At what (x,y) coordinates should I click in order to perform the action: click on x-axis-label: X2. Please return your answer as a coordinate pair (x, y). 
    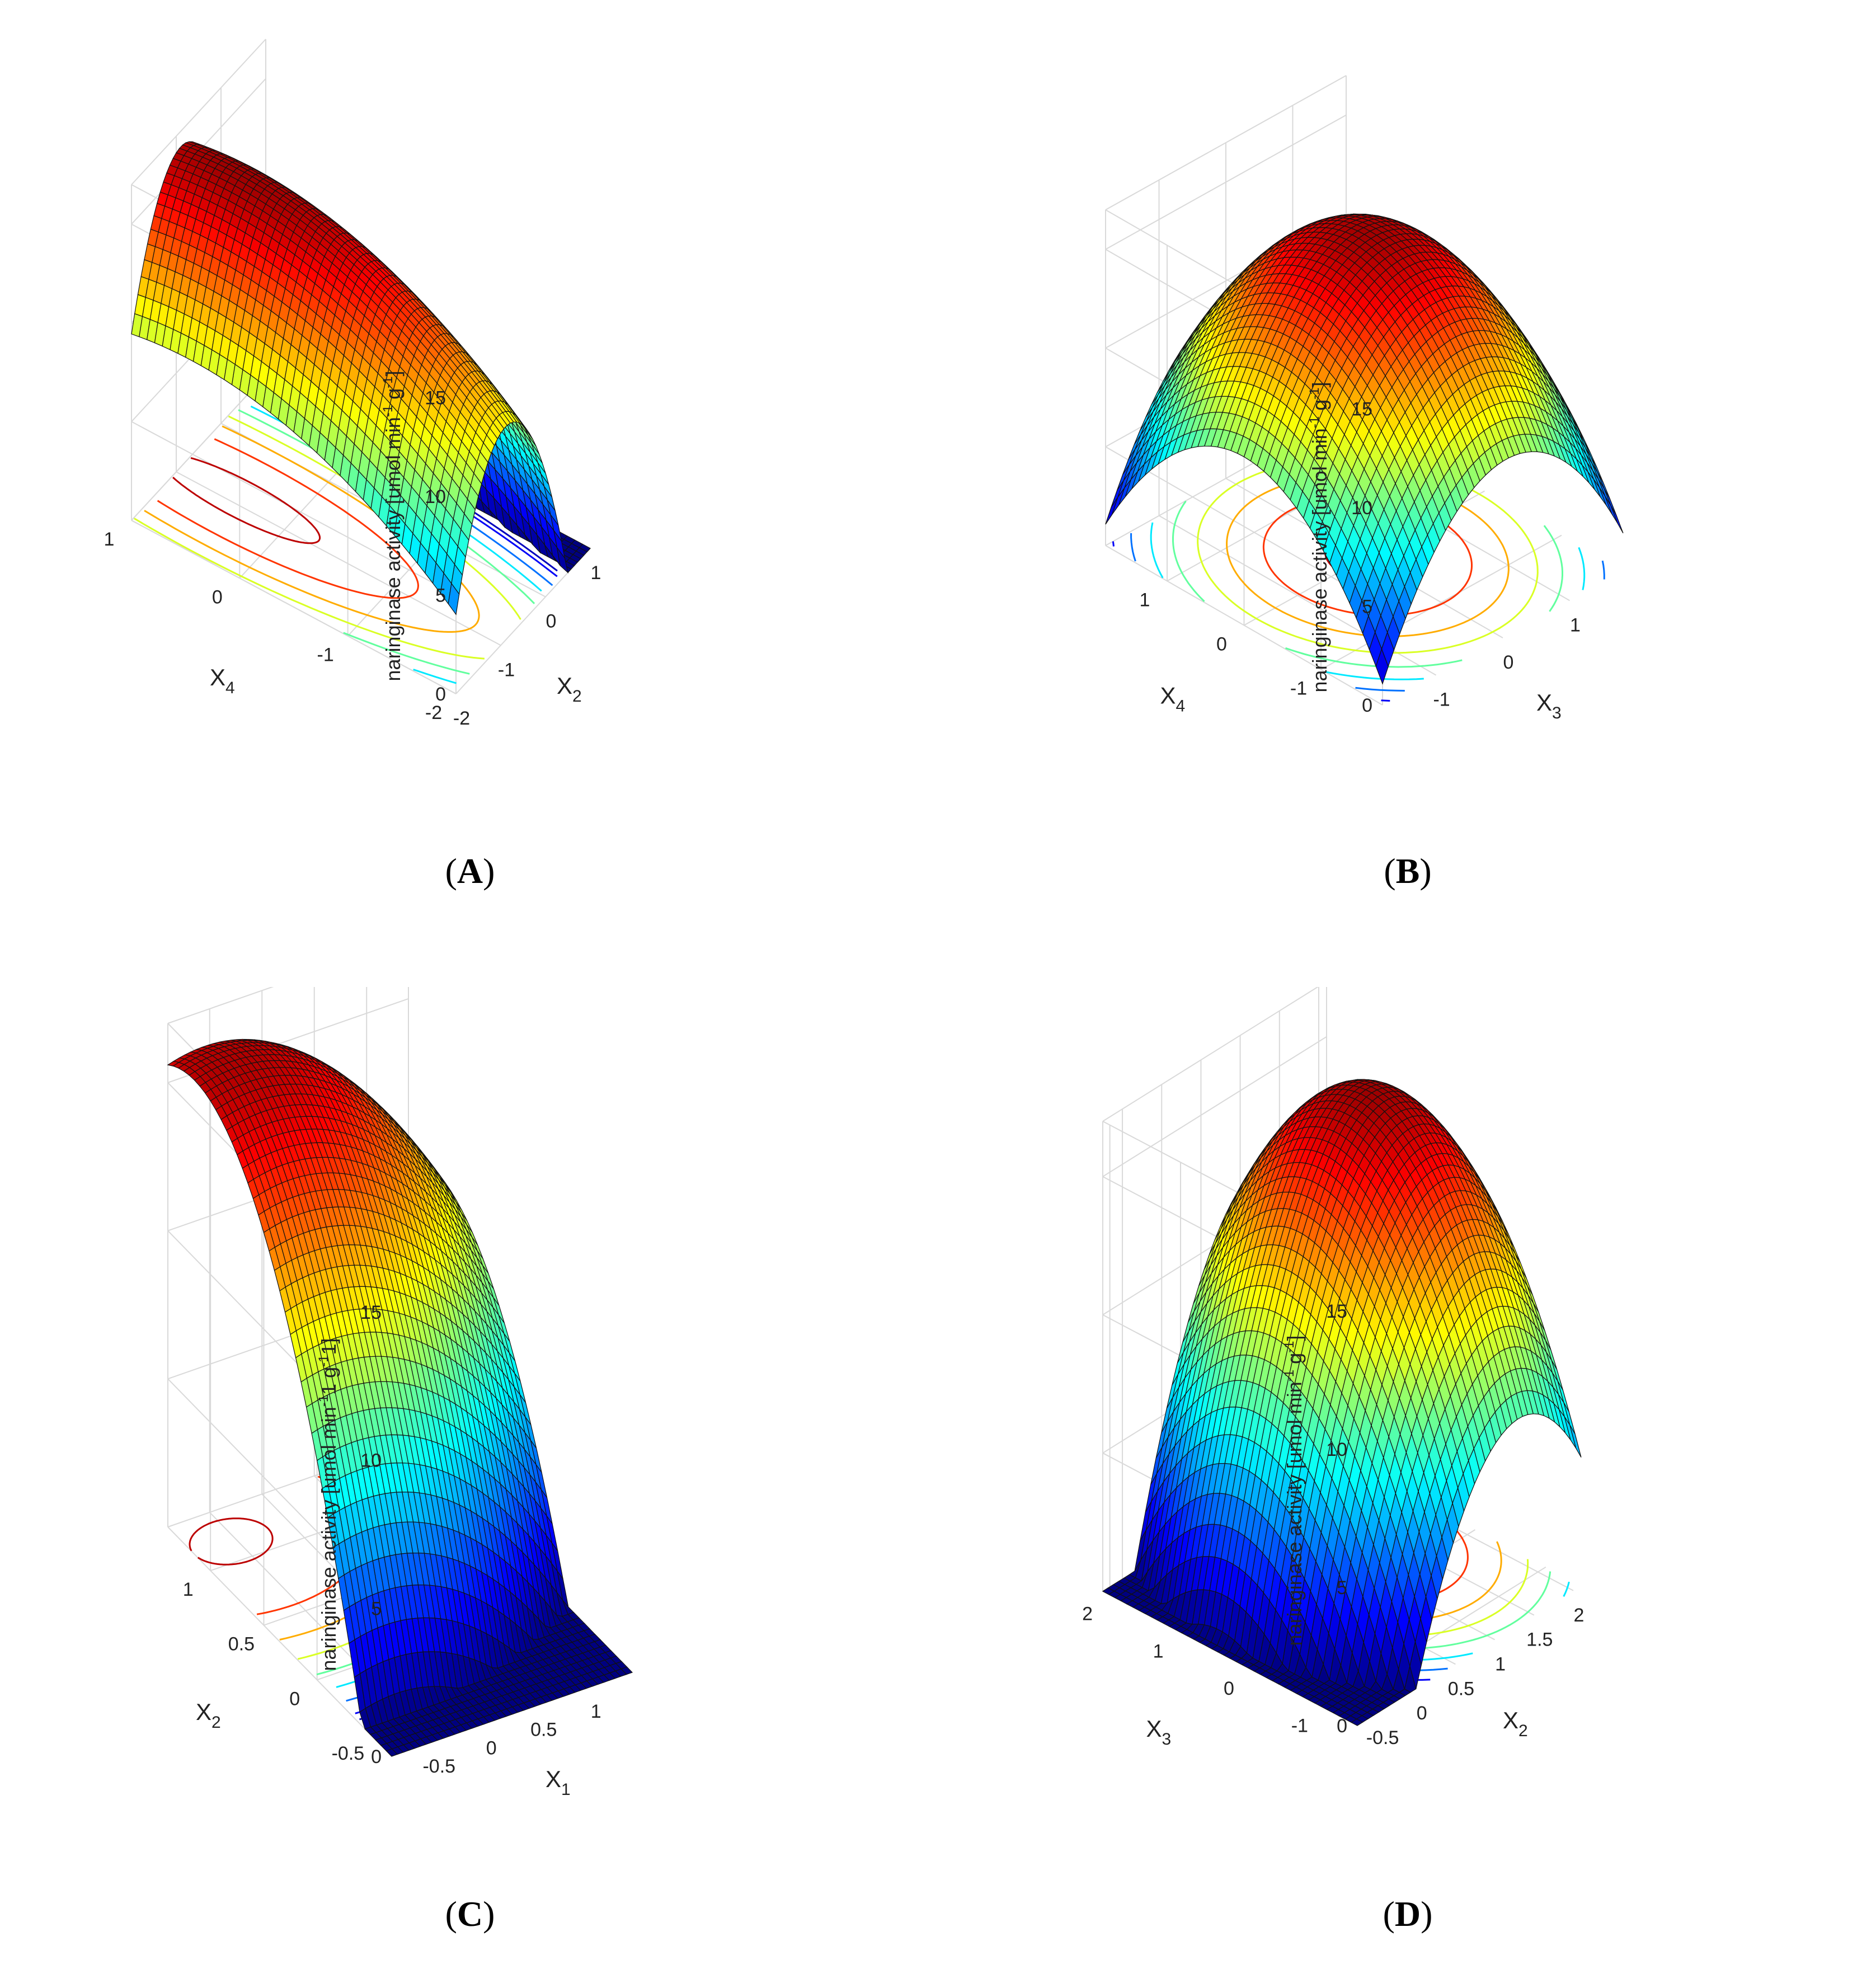
    Looking at the image, I should click on (569, 689).